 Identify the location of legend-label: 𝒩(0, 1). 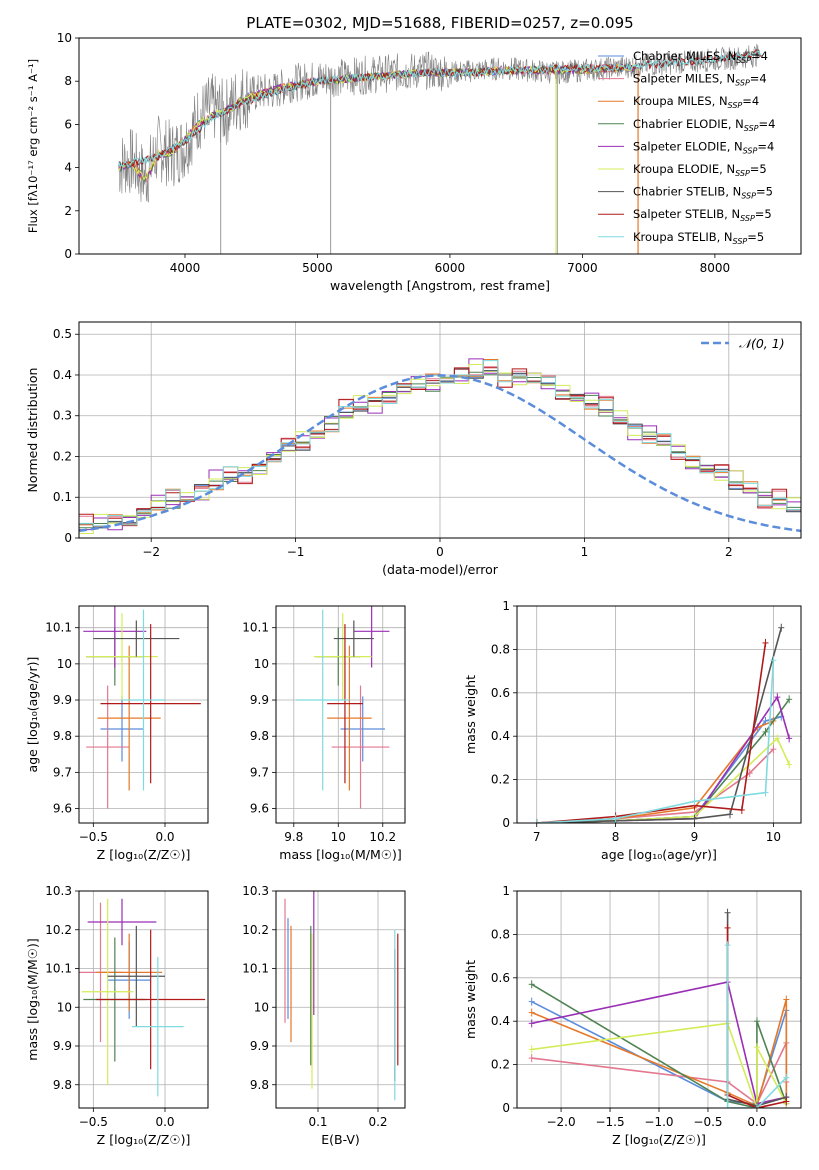
(762, 343).